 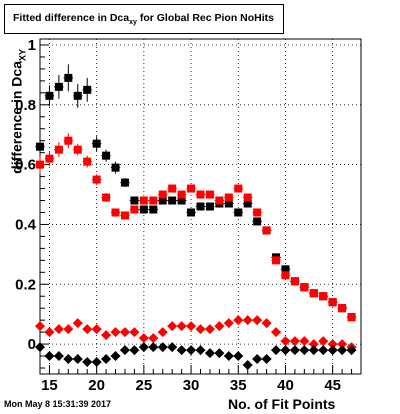 I want to click on x-axis-label: No. of Fit Points, so click(x=282, y=404).